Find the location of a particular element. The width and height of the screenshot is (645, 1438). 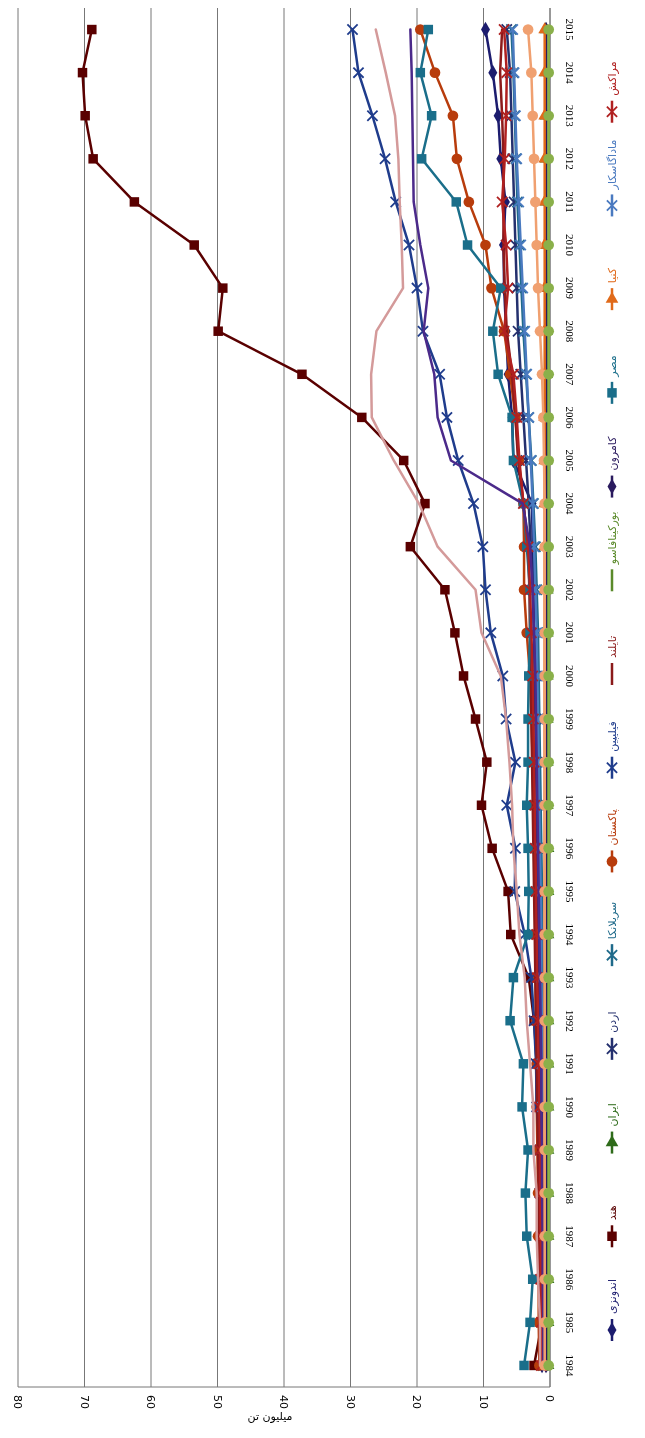

text: مصر is located at coordinates (612, 366).